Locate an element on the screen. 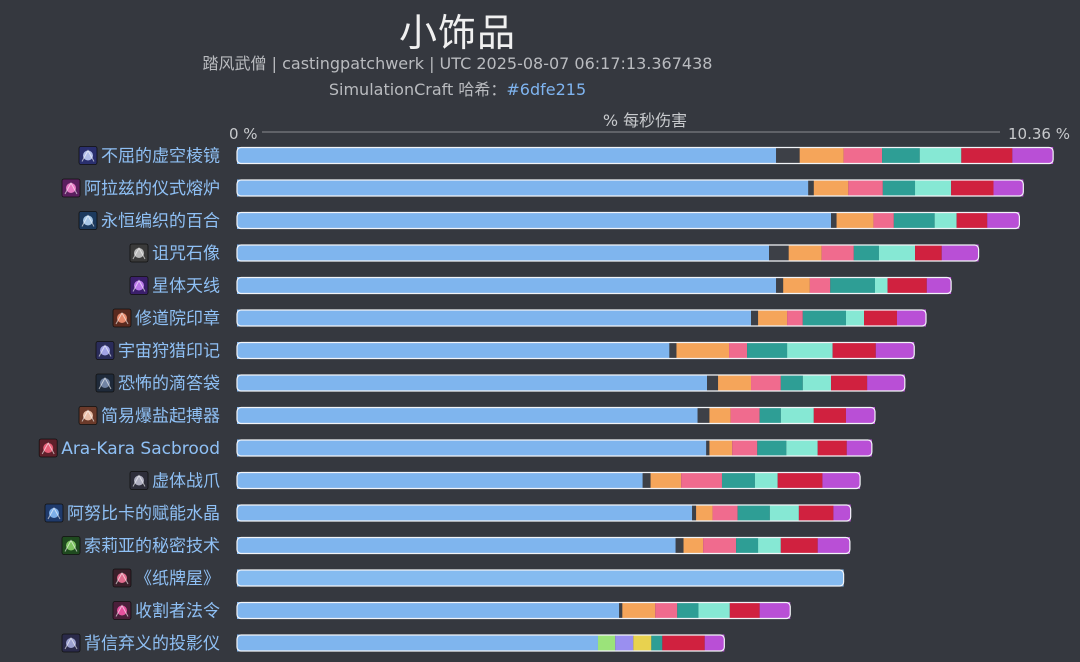  category-label: 虚体战爪 is located at coordinates (186, 482).